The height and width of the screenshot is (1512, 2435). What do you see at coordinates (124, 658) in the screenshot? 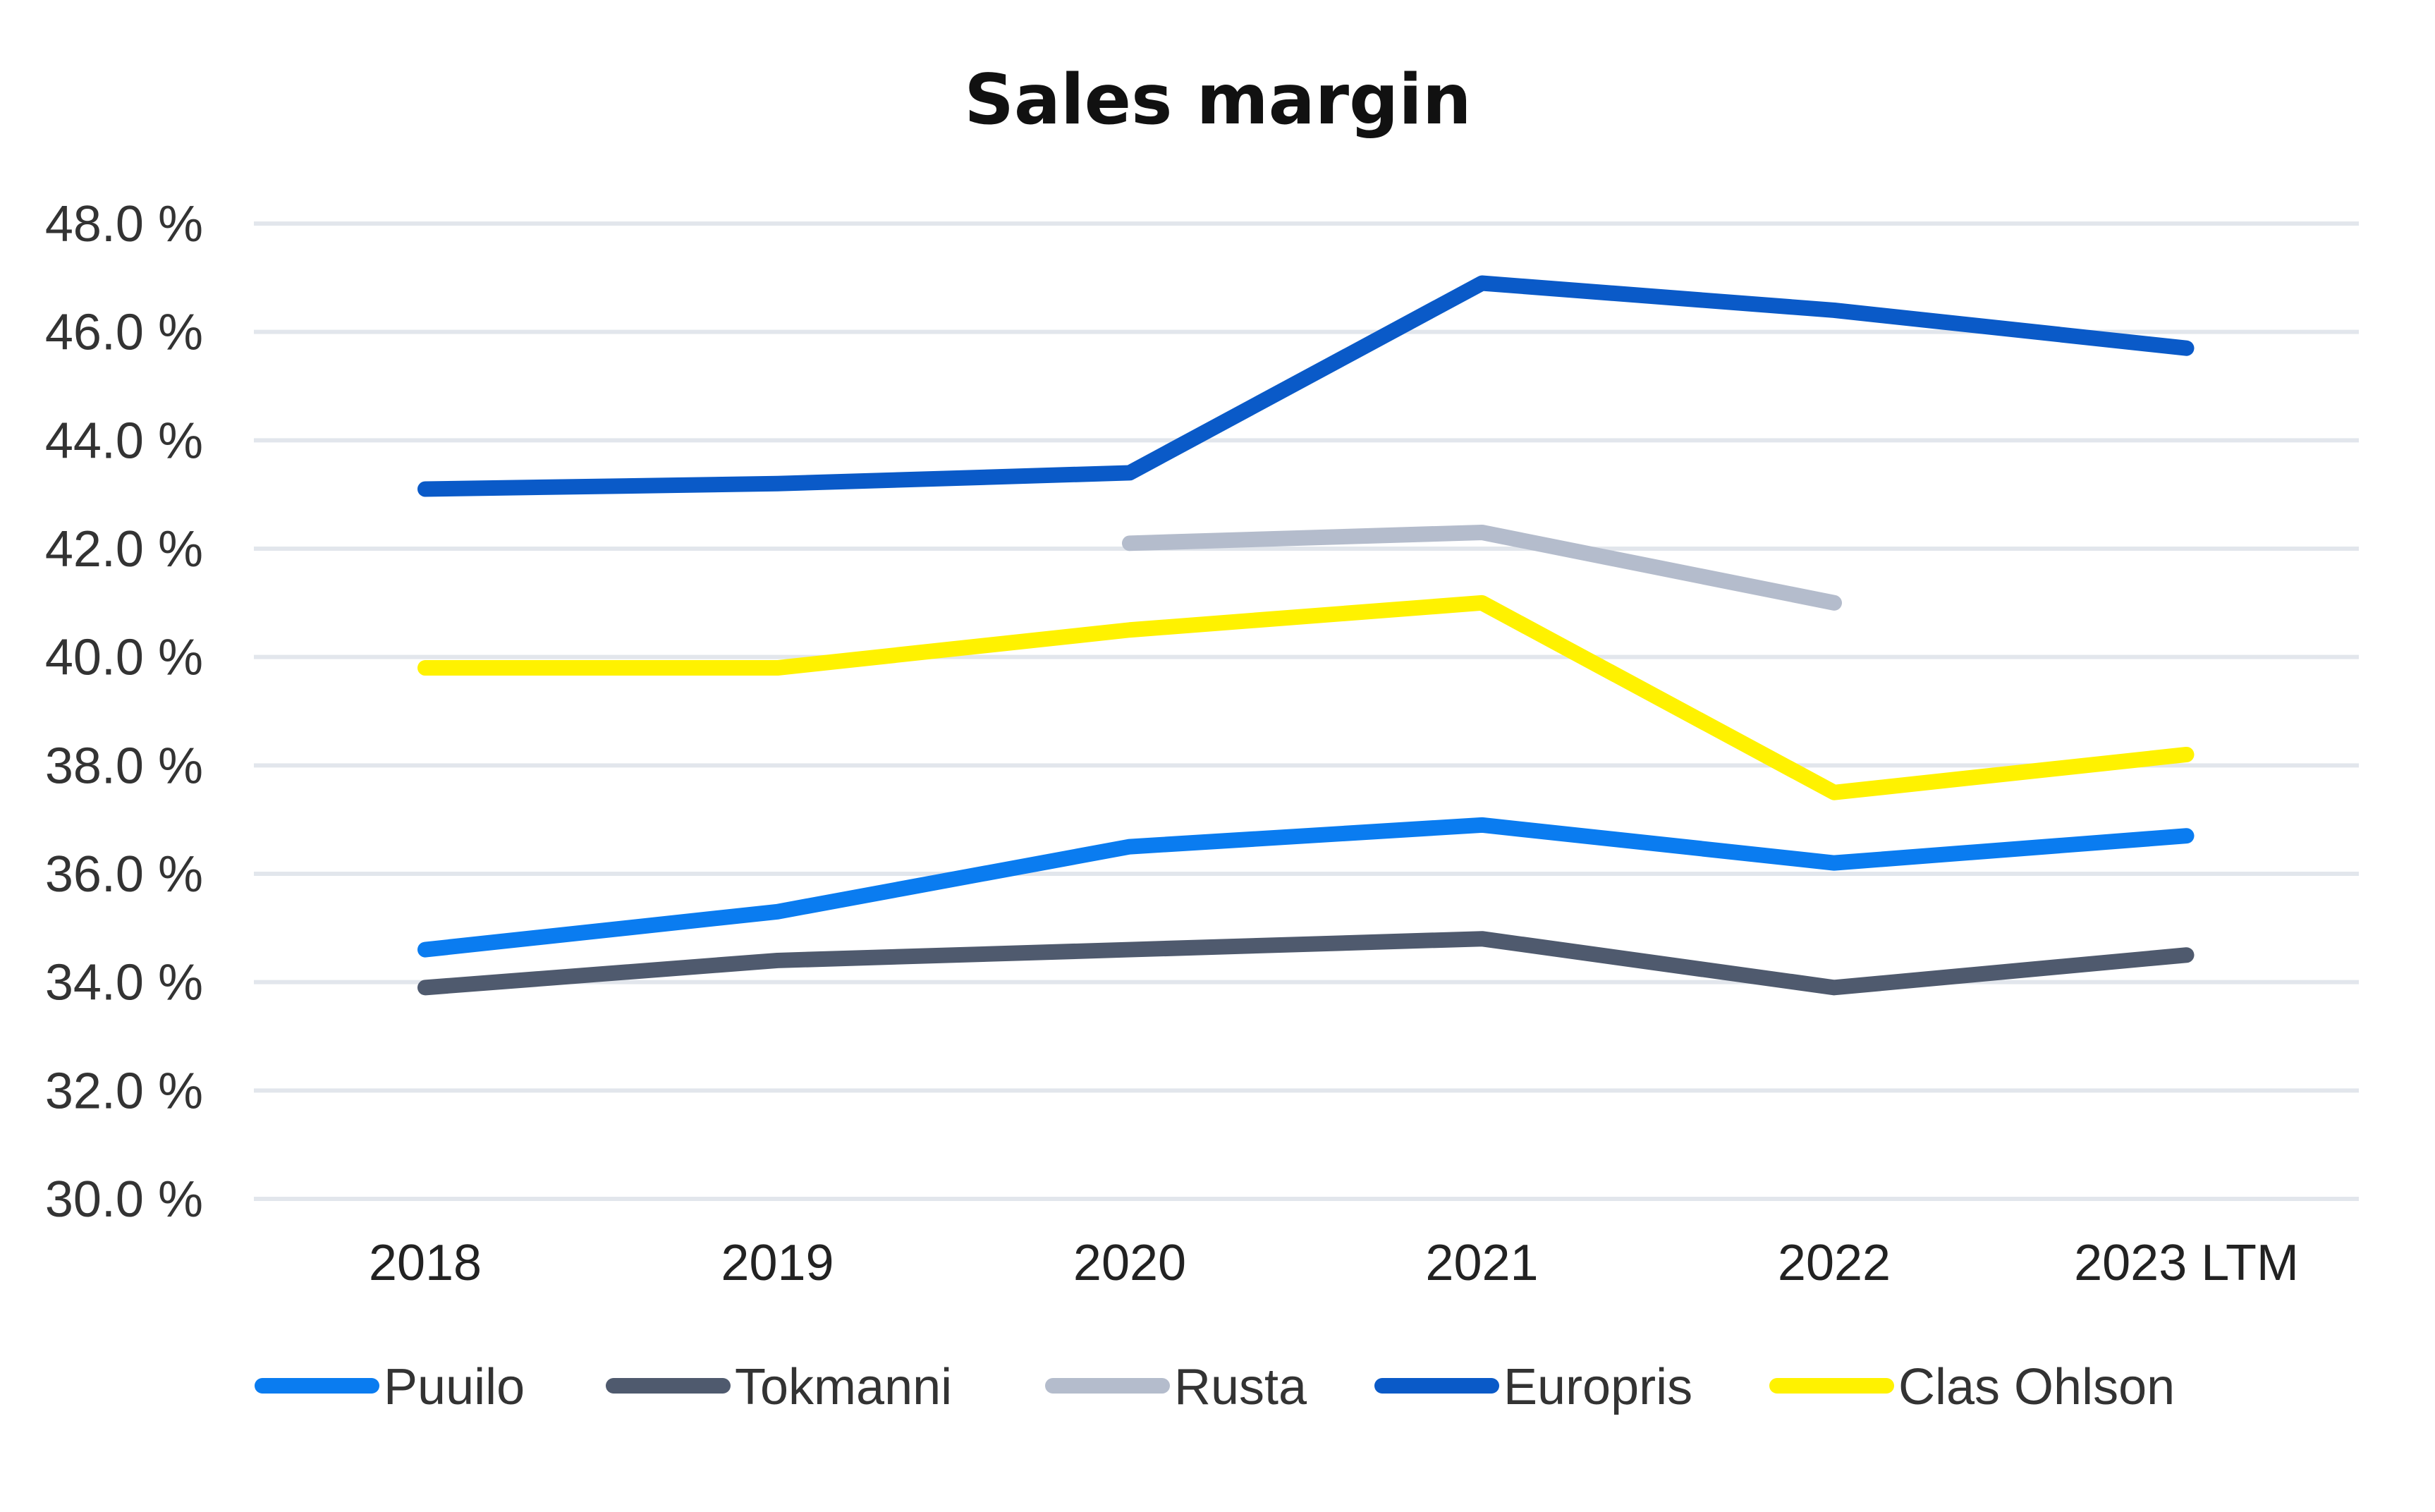
I see `y-tick-label: 40.0 %` at bounding box center [124, 658].